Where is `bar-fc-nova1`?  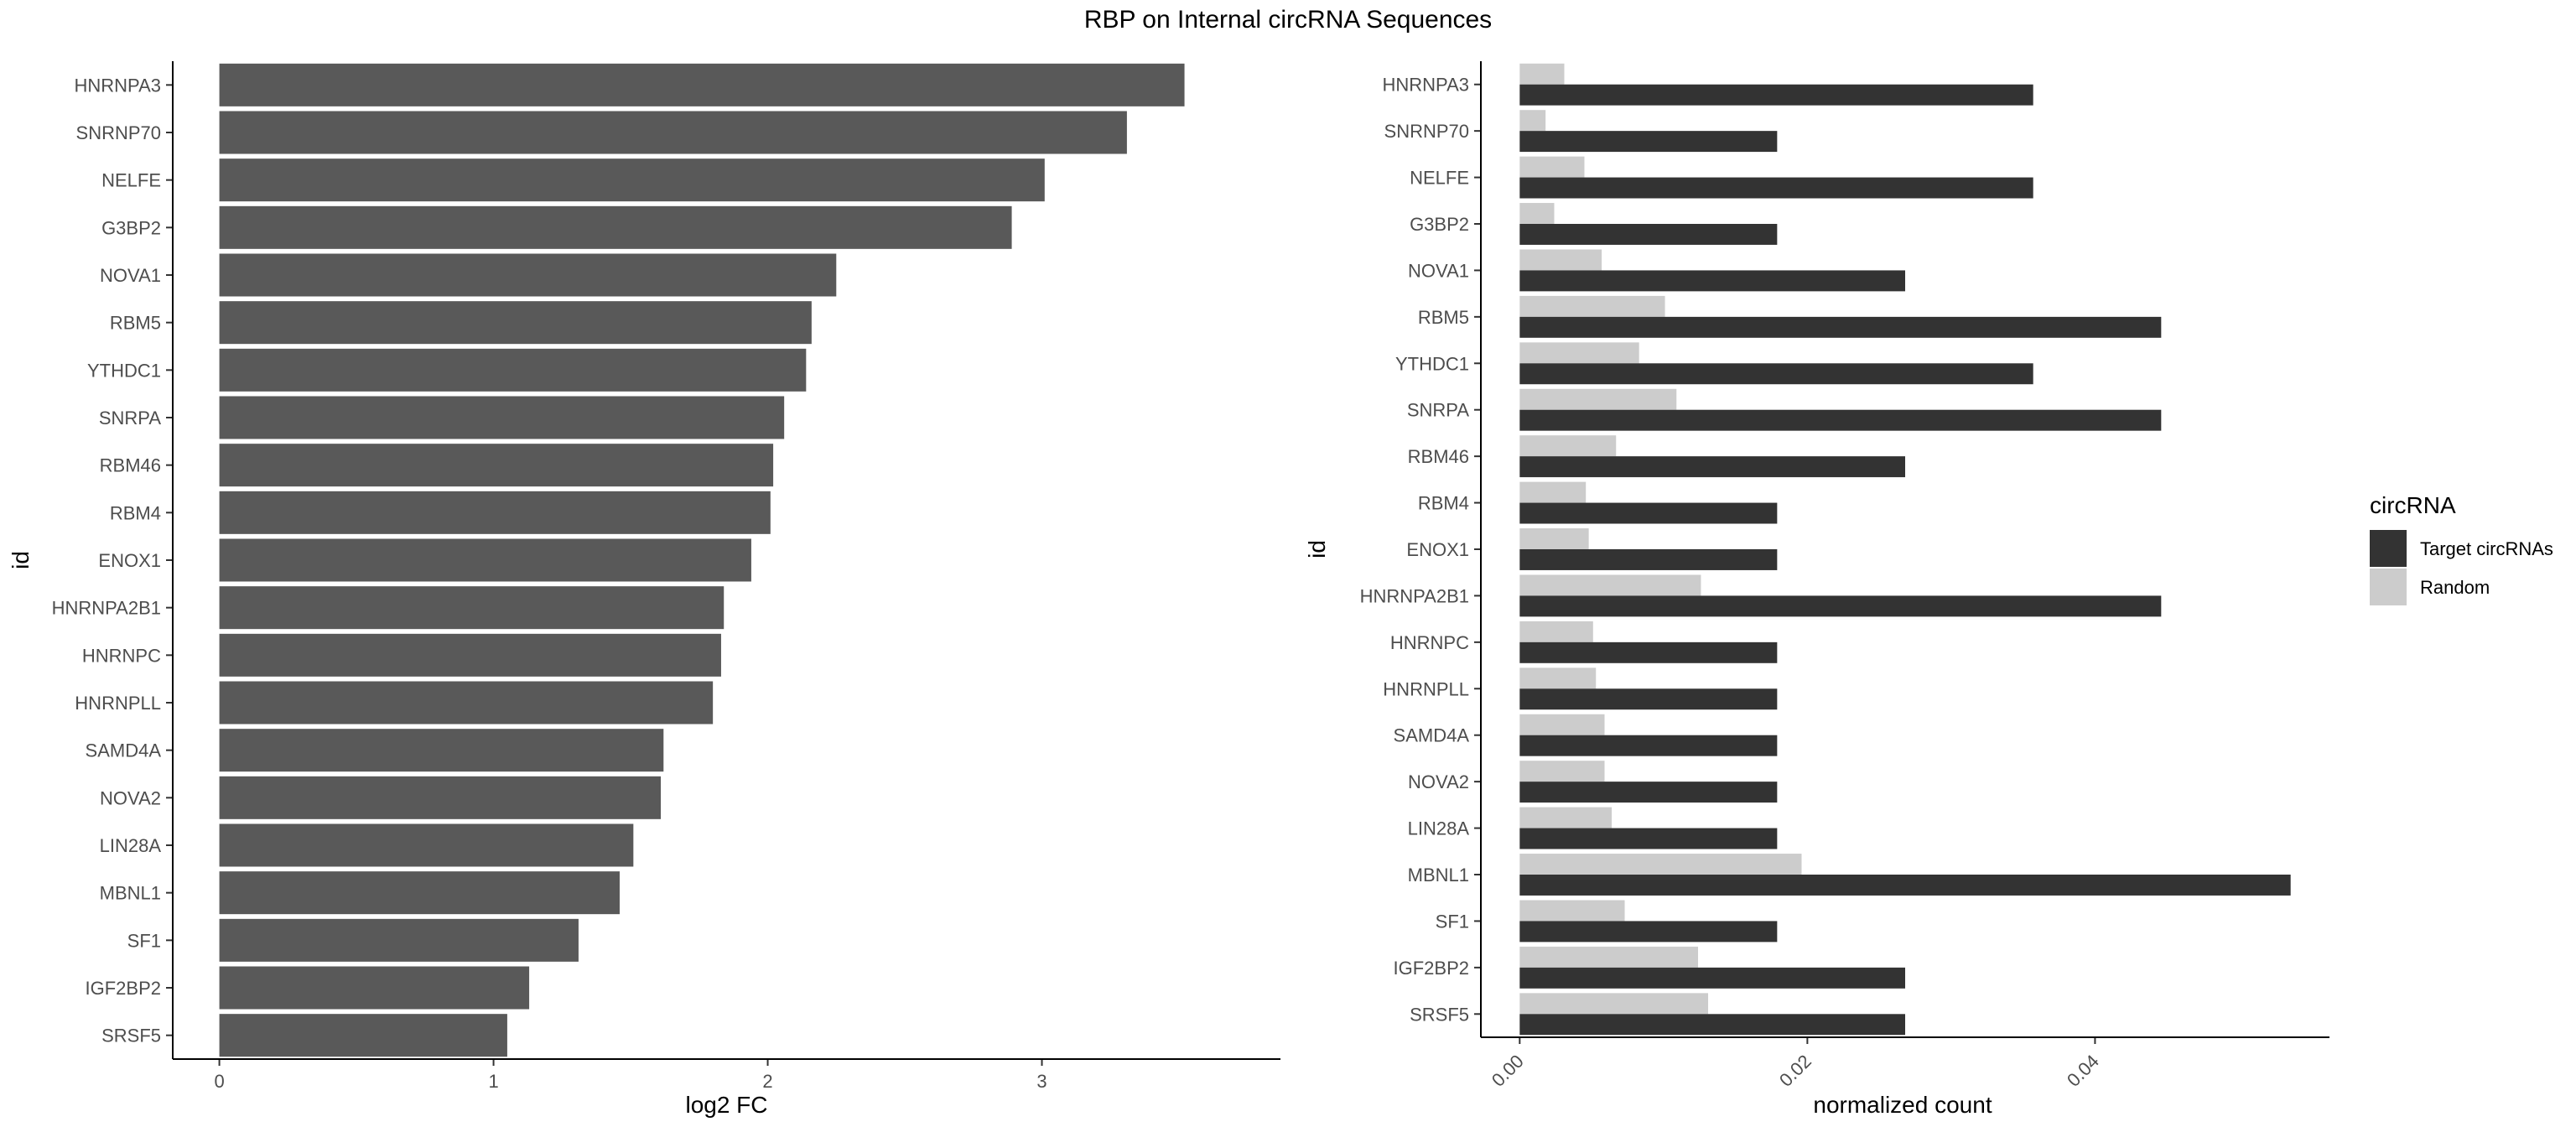 bar-fc-nova1 is located at coordinates (528, 275).